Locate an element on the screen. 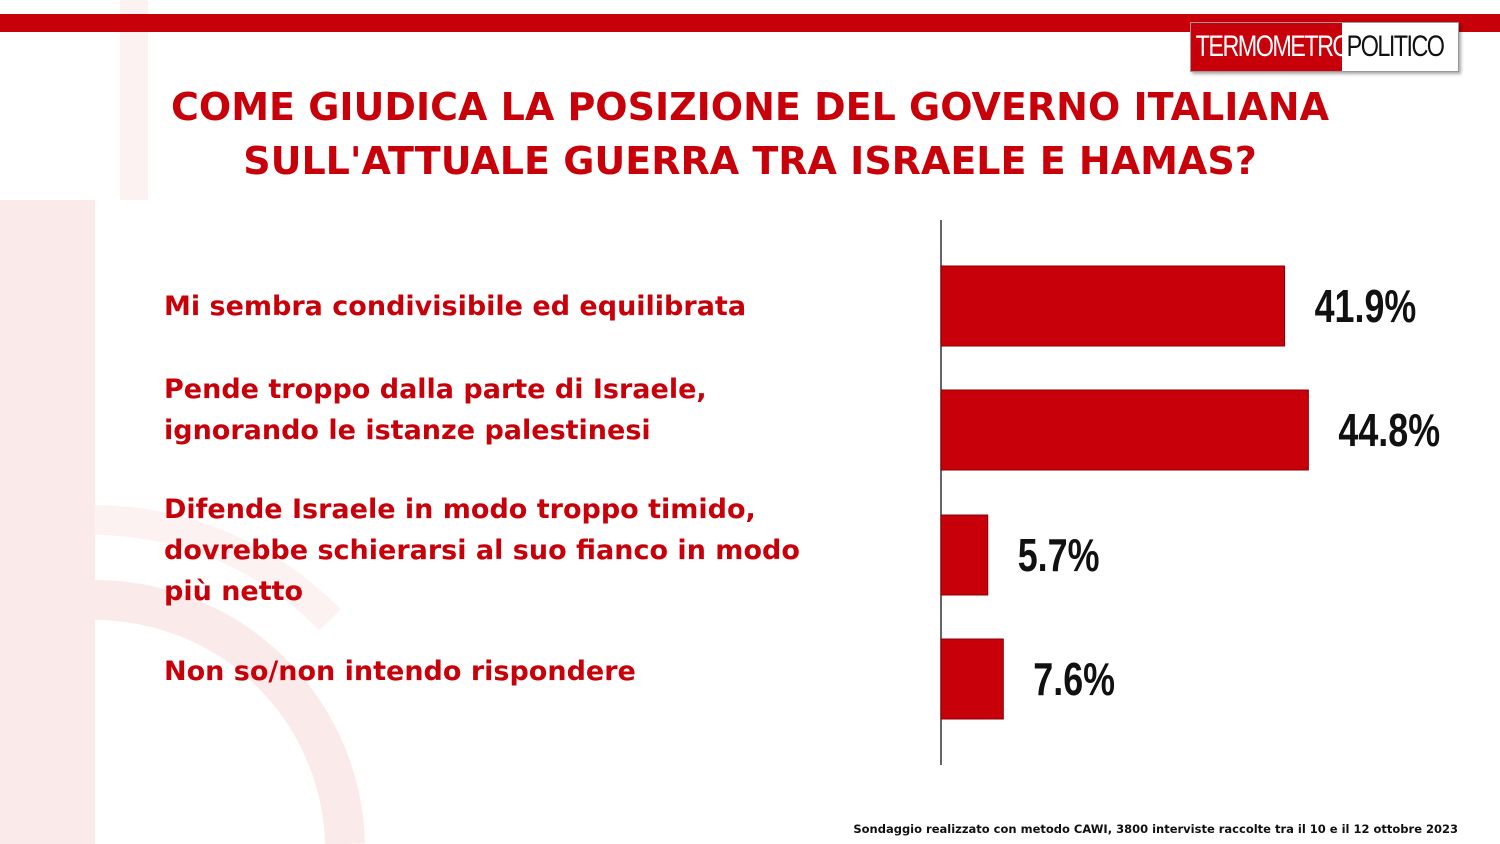 Image resolution: width=1500 pixels, height=844 pixels. title-line-2: SULL'ATTUALE GUERRA TRA ISRAELE E HAMAS? is located at coordinates (750, 161).